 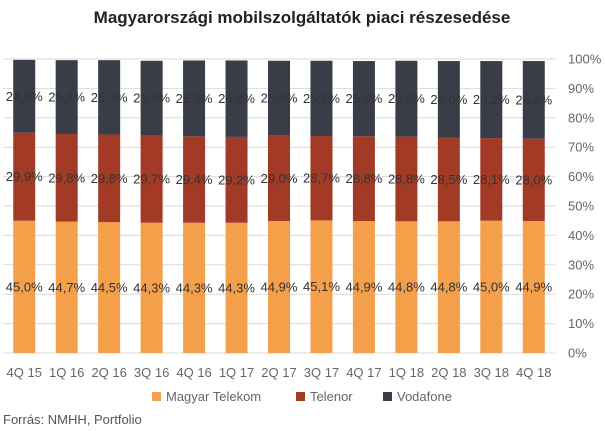 What do you see at coordinates (581, 294) in the screenshot?
I see `y-tick-label: 20%` at bounding box center [581, 294].